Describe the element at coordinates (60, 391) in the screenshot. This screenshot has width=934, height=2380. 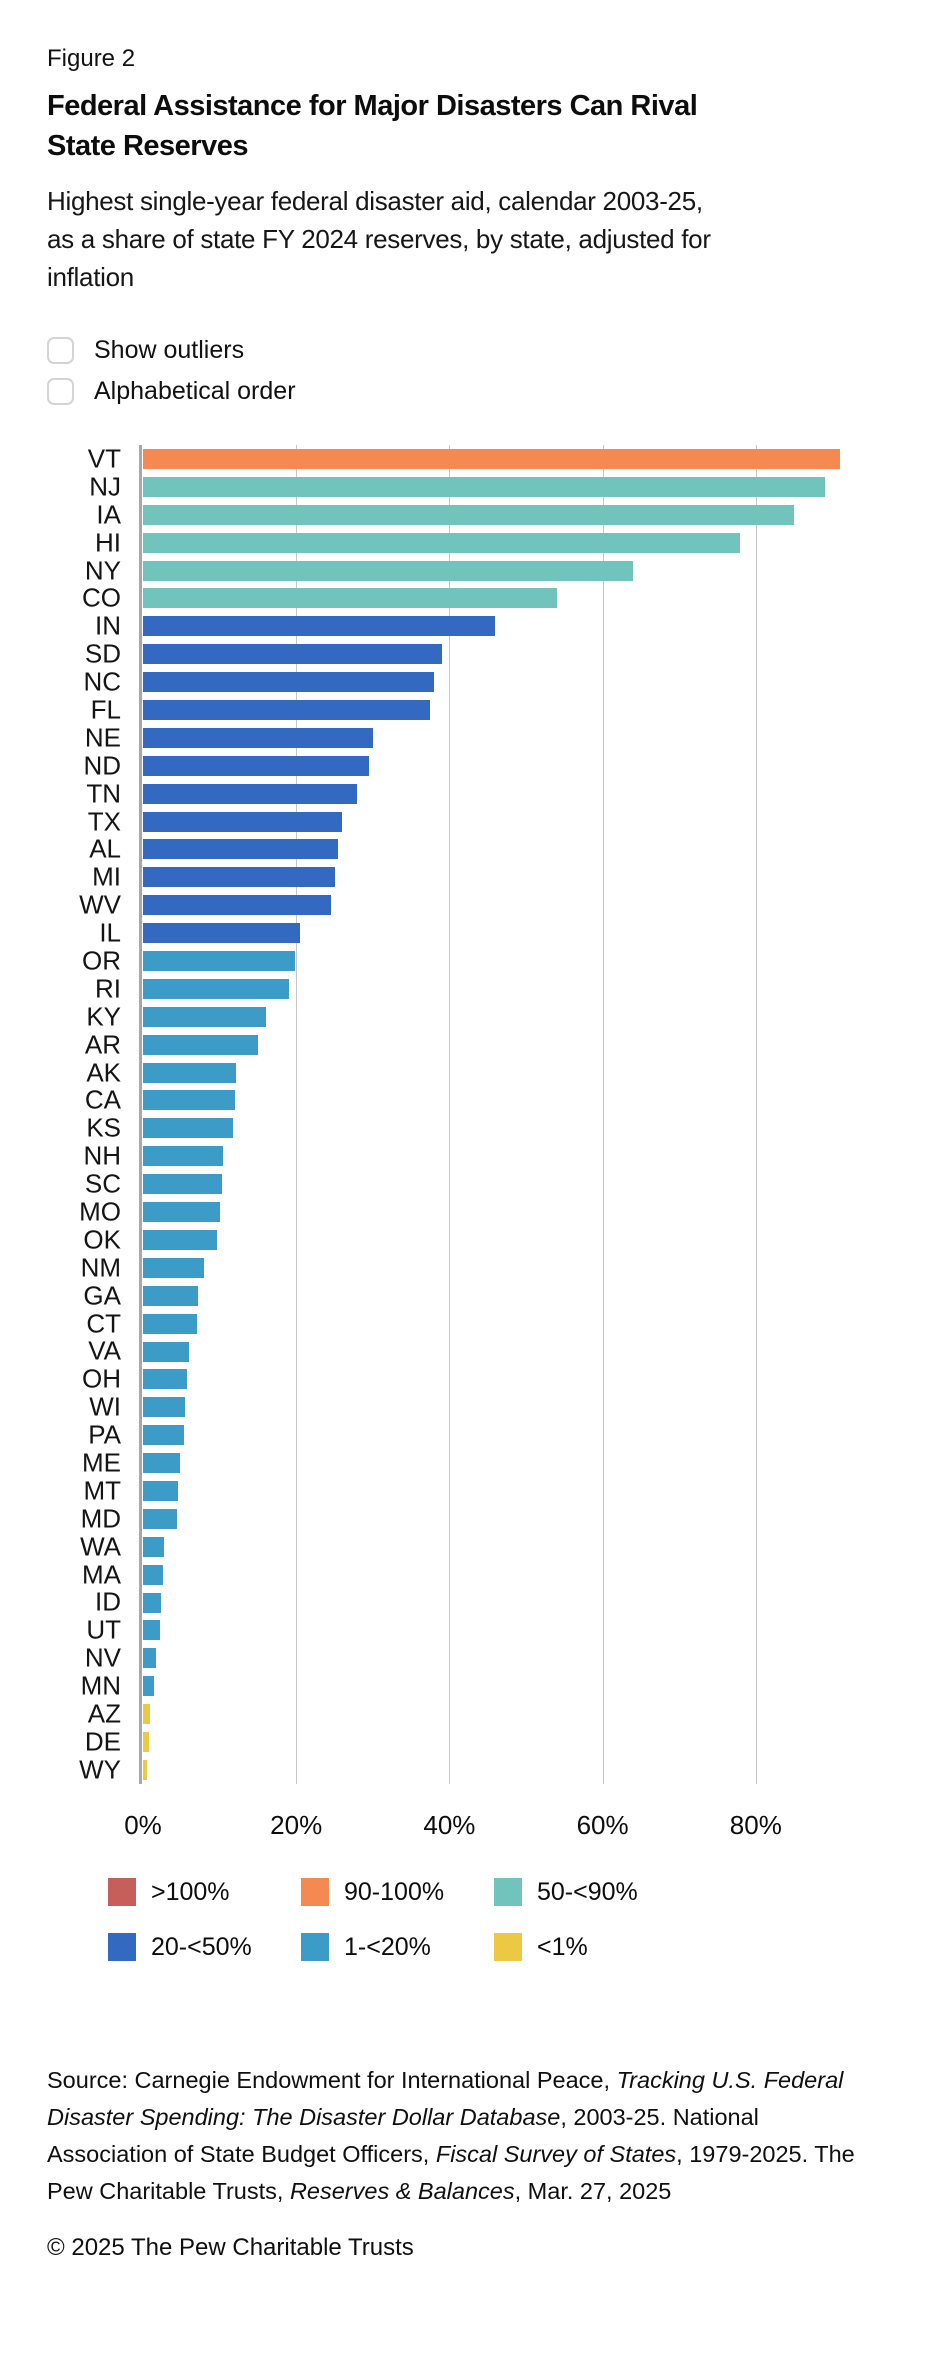
I see `alphabetical-order-checkbox-icon` at that location.